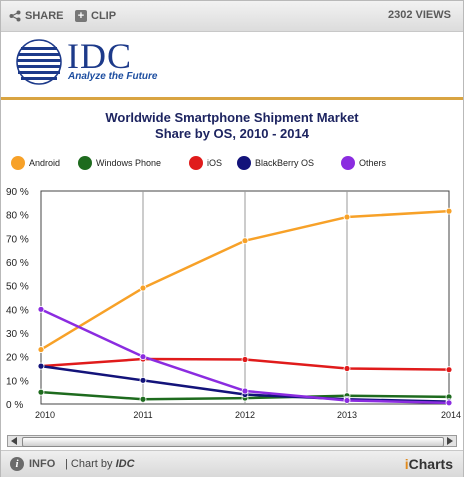  What do you see at coordinates (142, 415) in the screenshot?
I see `x-tick-label: 2011` at bounding box center [142, 415].